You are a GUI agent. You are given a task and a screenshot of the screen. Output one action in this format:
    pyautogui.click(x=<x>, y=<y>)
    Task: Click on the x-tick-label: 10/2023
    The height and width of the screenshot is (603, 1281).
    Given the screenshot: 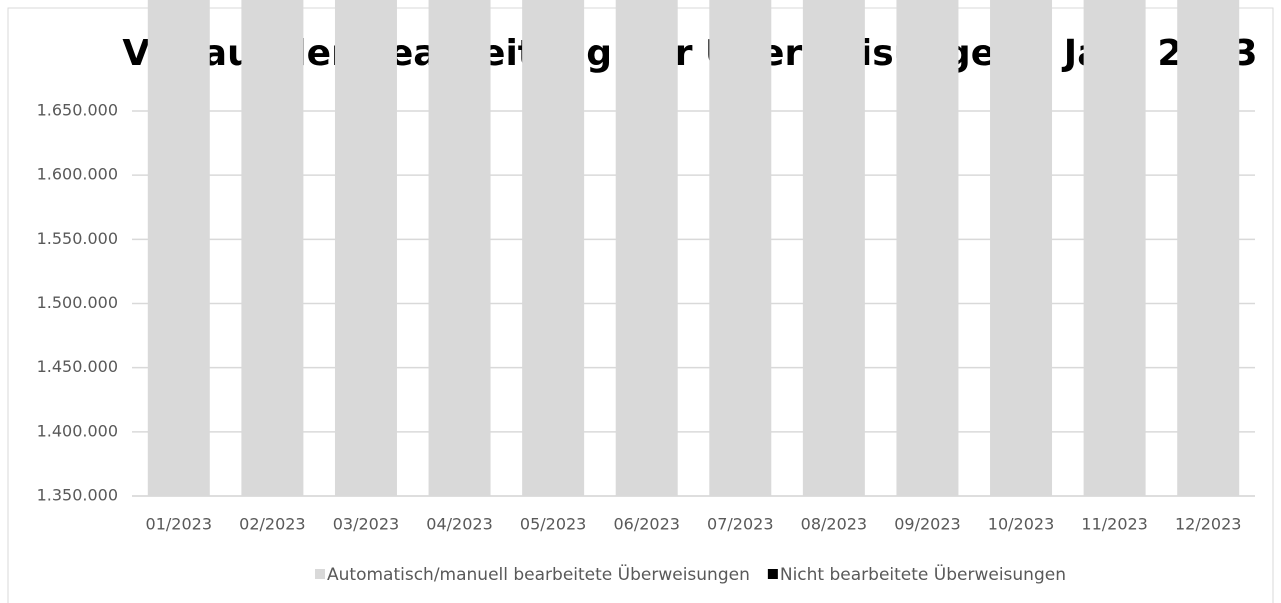 What is the action you would take?
    pyautogui.click(x=1021, y=524)
    